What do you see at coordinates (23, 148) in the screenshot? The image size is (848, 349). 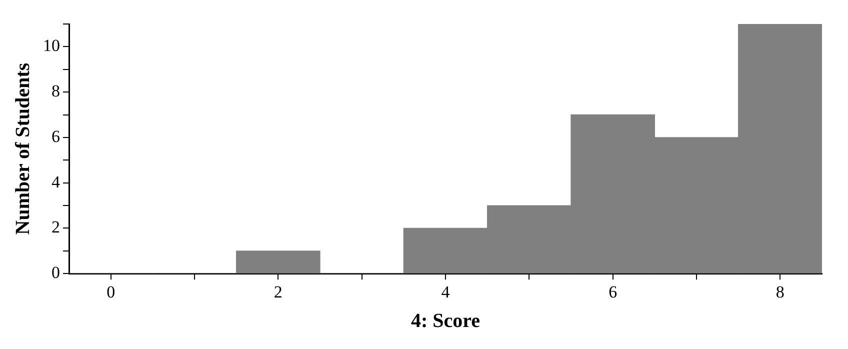 I see `y-axis-title: Number of Students` at bounding box center [23, 148].